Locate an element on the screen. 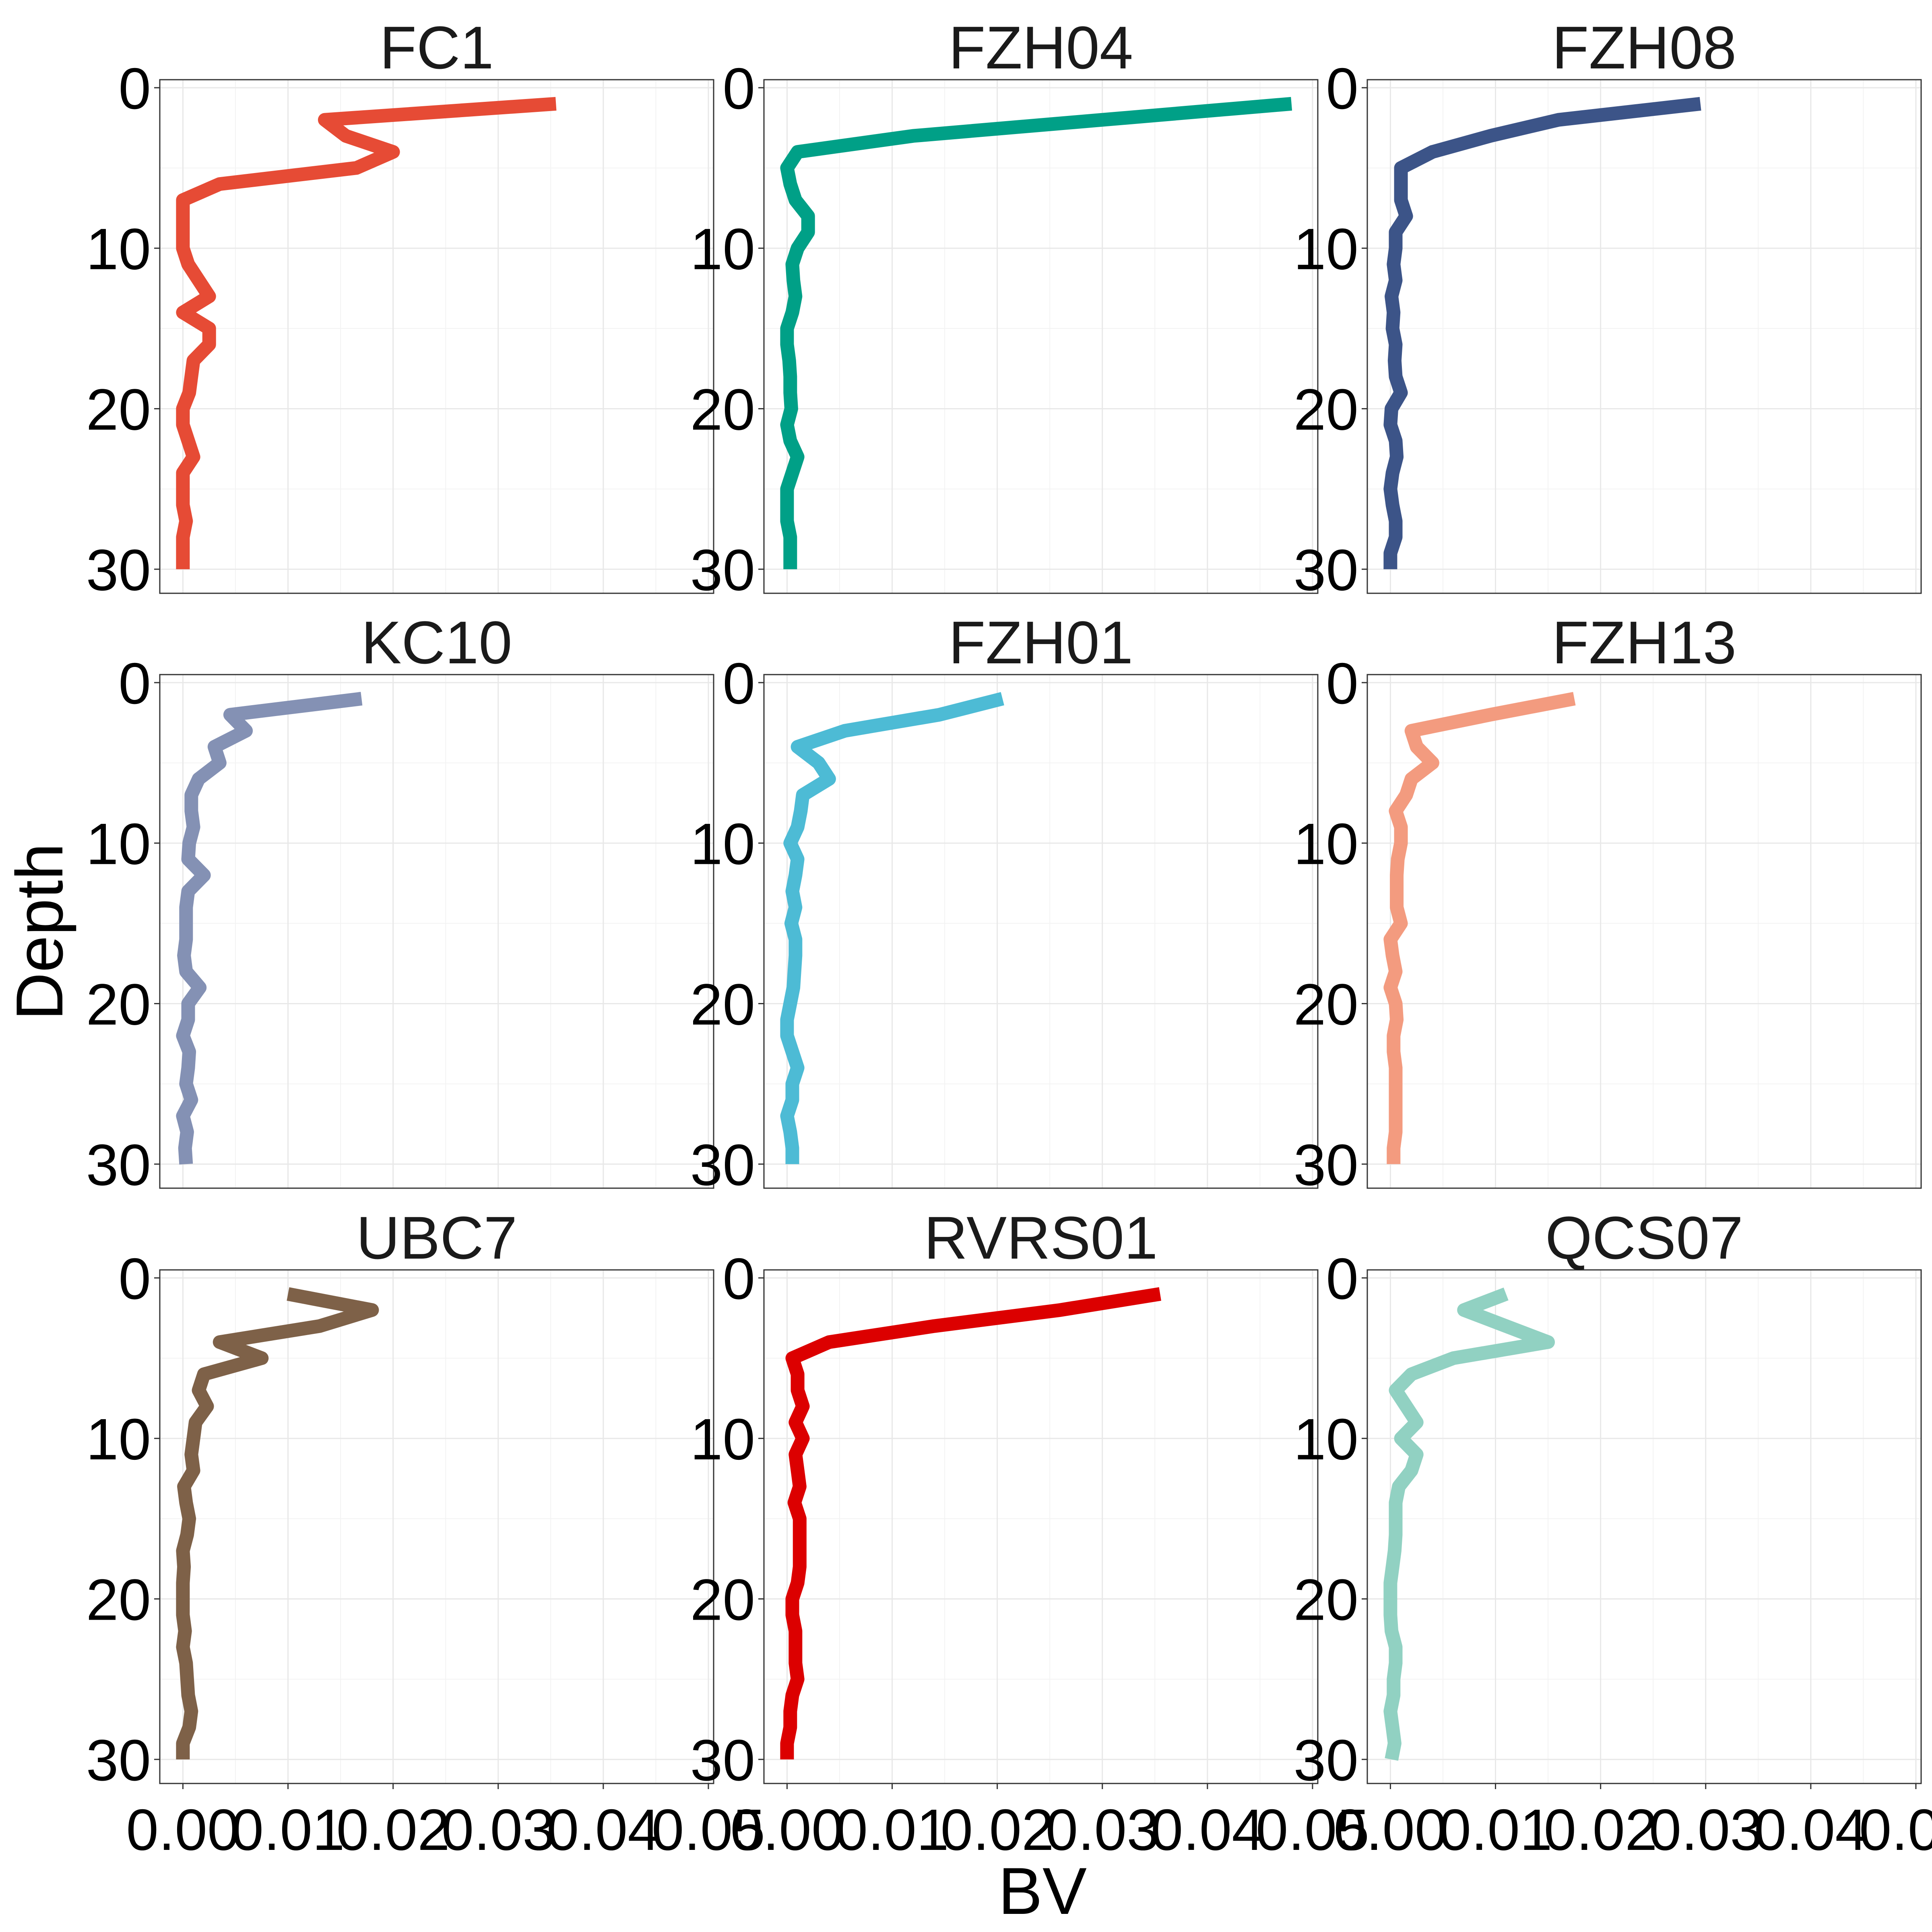 The width and height of the screenshot is (1932, 1932). facet-title: FZH08 is located at coordinates (1644, 47).